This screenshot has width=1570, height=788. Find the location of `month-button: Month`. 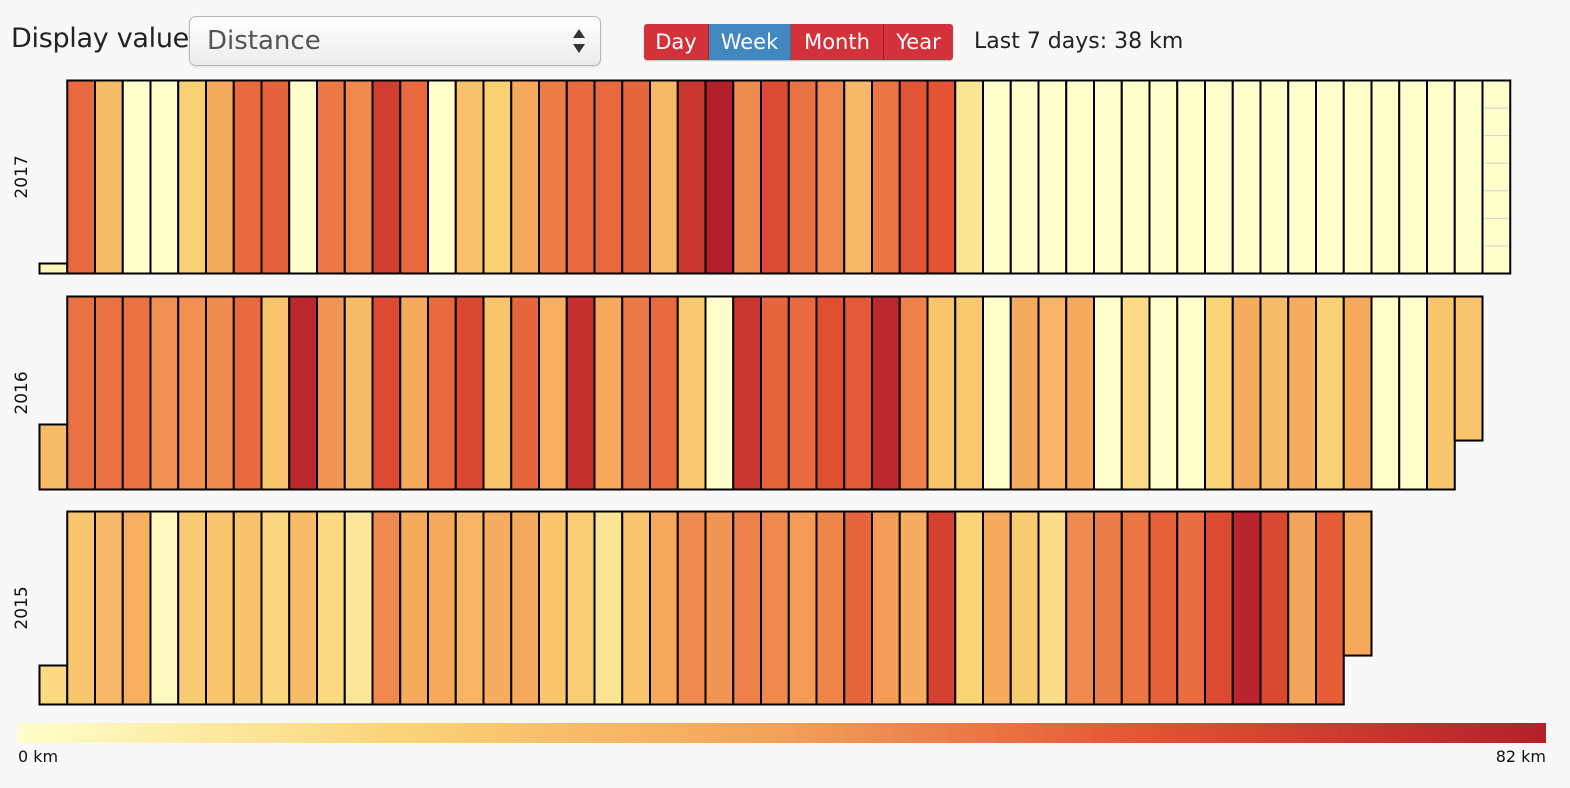

month-button: Month is located at coordinates (837, 42).